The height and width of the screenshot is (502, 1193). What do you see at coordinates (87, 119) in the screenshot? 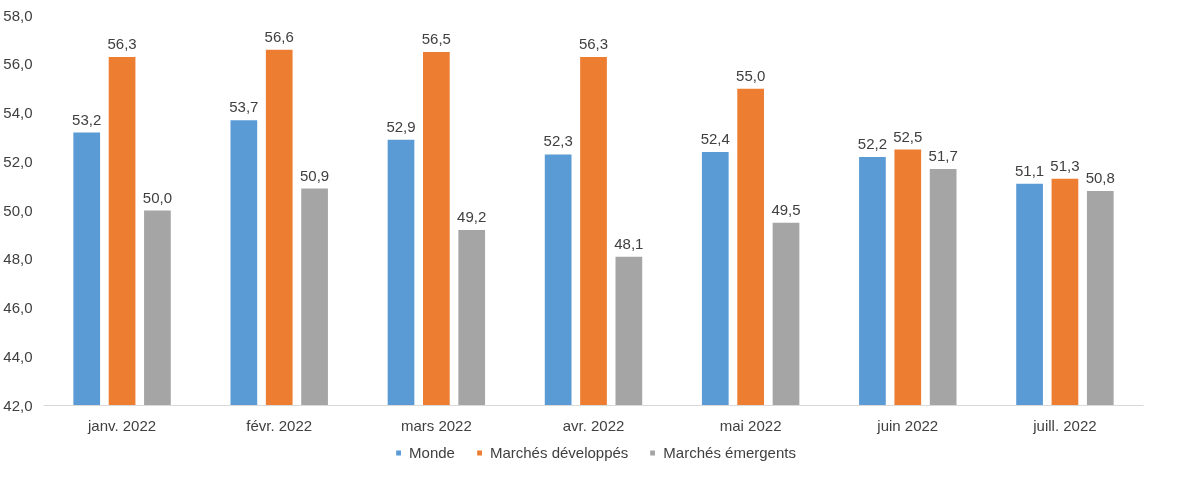
I see `data-label: 53,2` at bounding box center [87, 119].